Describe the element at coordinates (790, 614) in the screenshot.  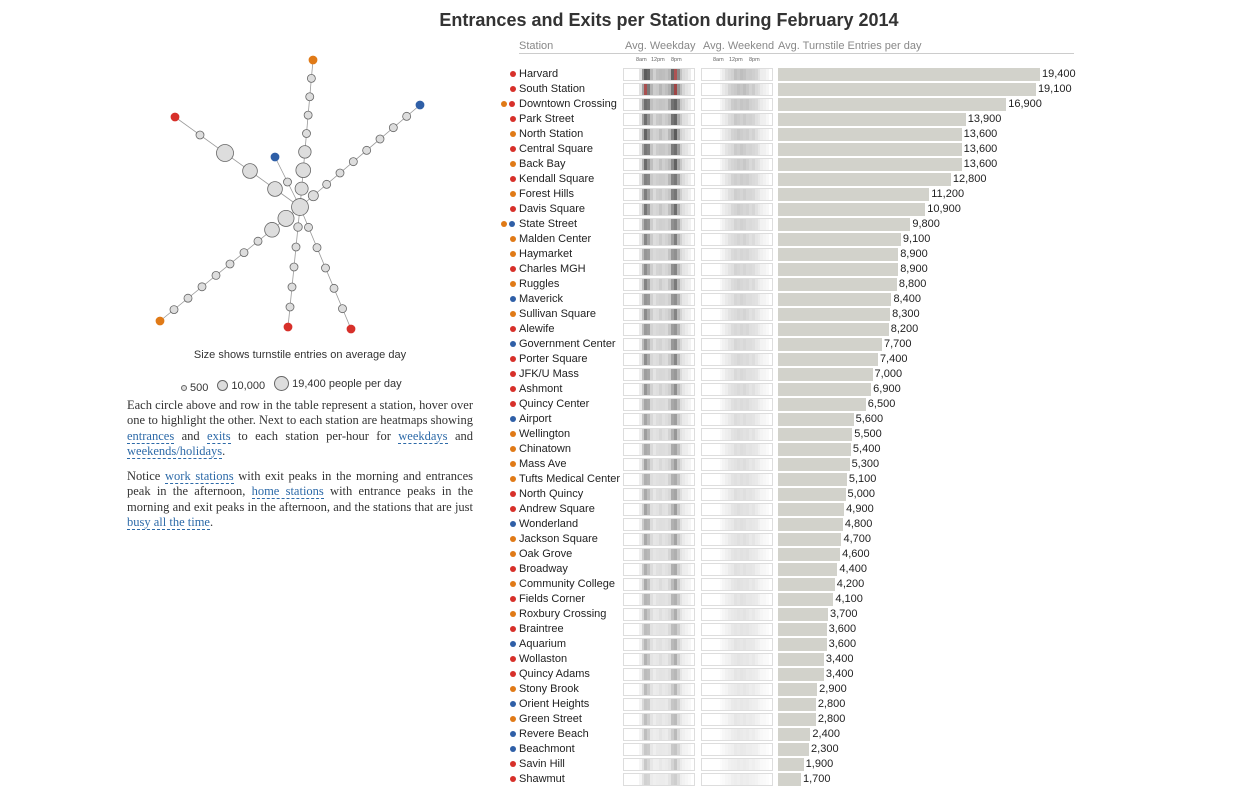
I see `table-row: Roxbury Crossing 3,700` at that location.